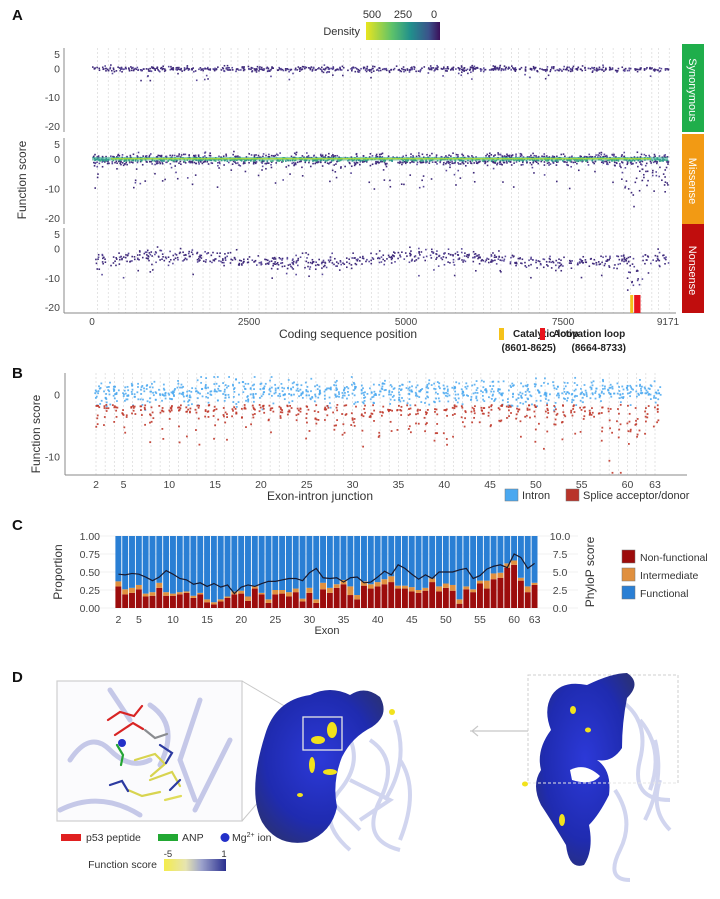 The image size is (720, 899). What do you see at coordinates (223, 854) in the screenshot?
I see `function-score-max: 1` at bounding box center [223, 854].